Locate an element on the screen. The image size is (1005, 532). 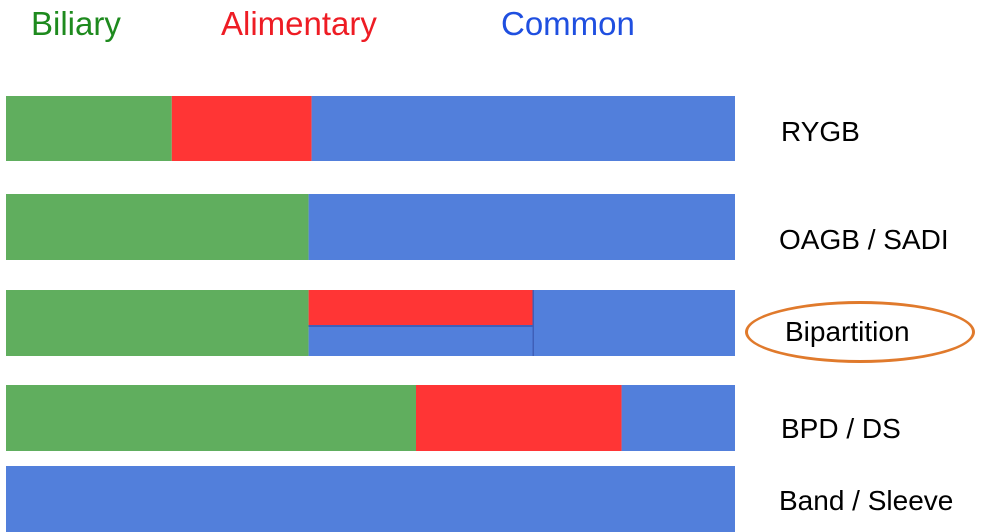
bar-3-segment-common is located at coordinates (634, 323).